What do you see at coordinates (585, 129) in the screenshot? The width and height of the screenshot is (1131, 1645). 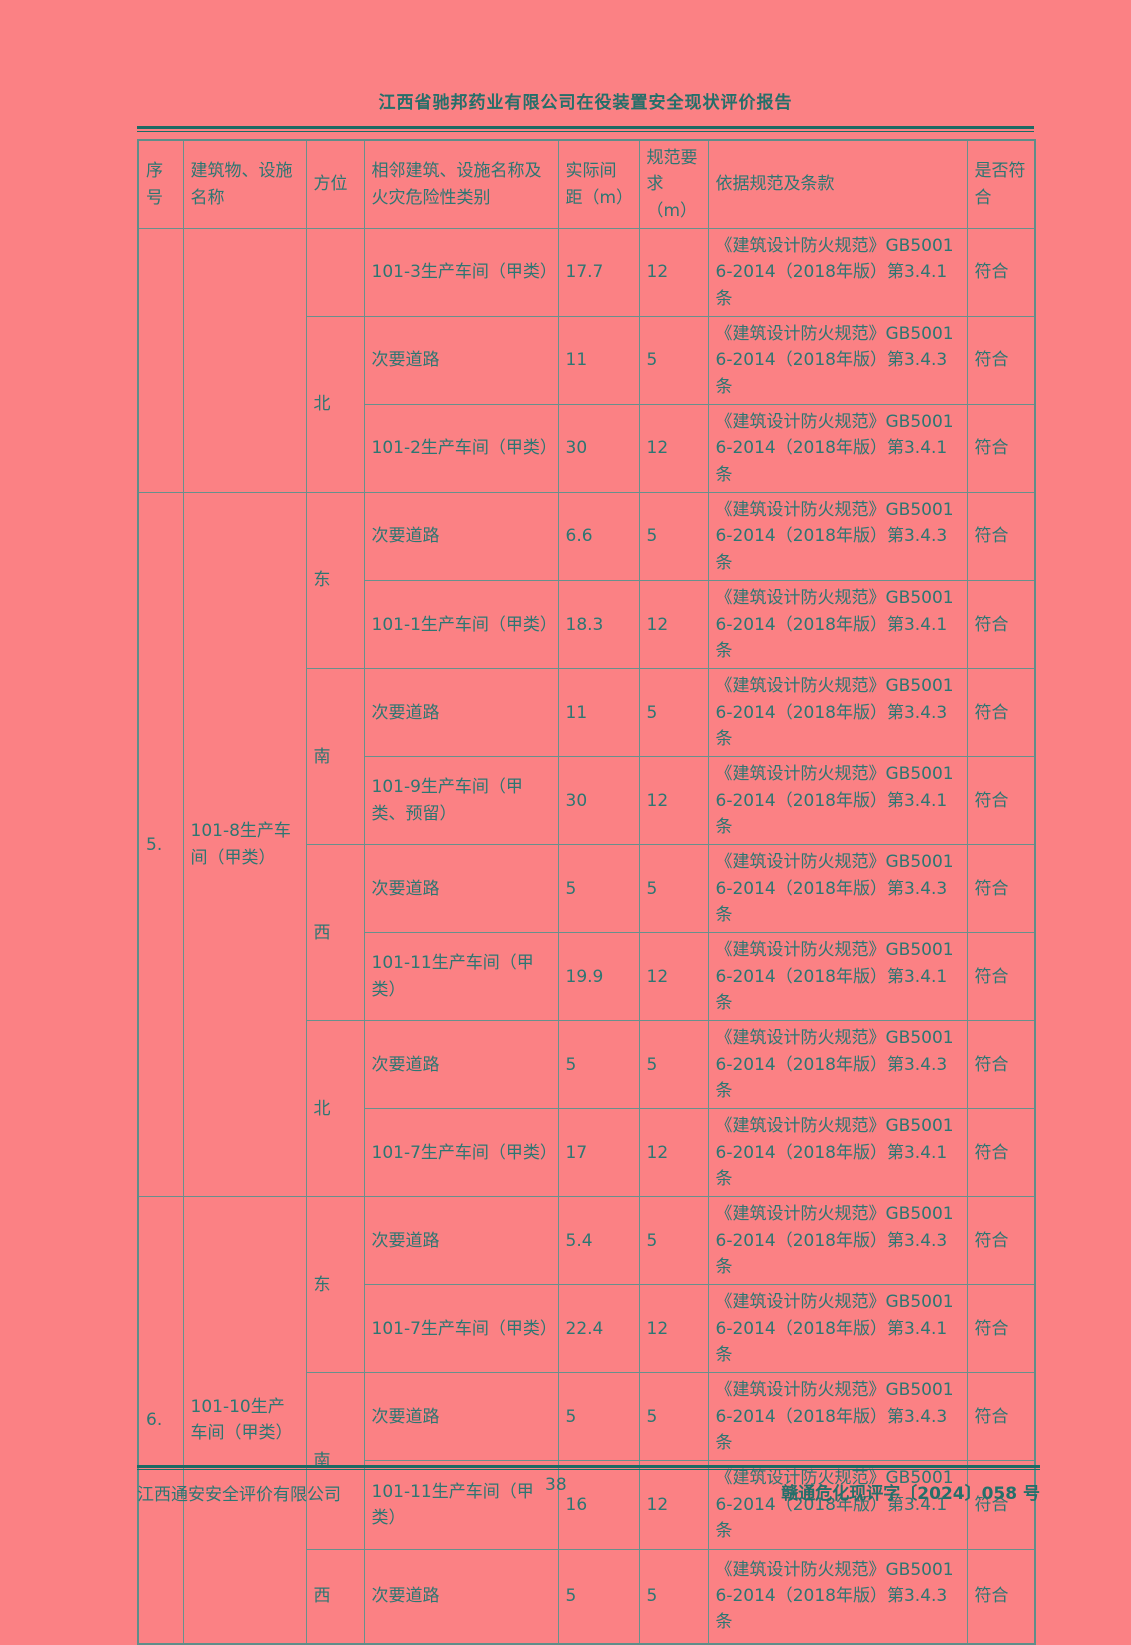 I see `header-rule` at bounding box center [585, 129].